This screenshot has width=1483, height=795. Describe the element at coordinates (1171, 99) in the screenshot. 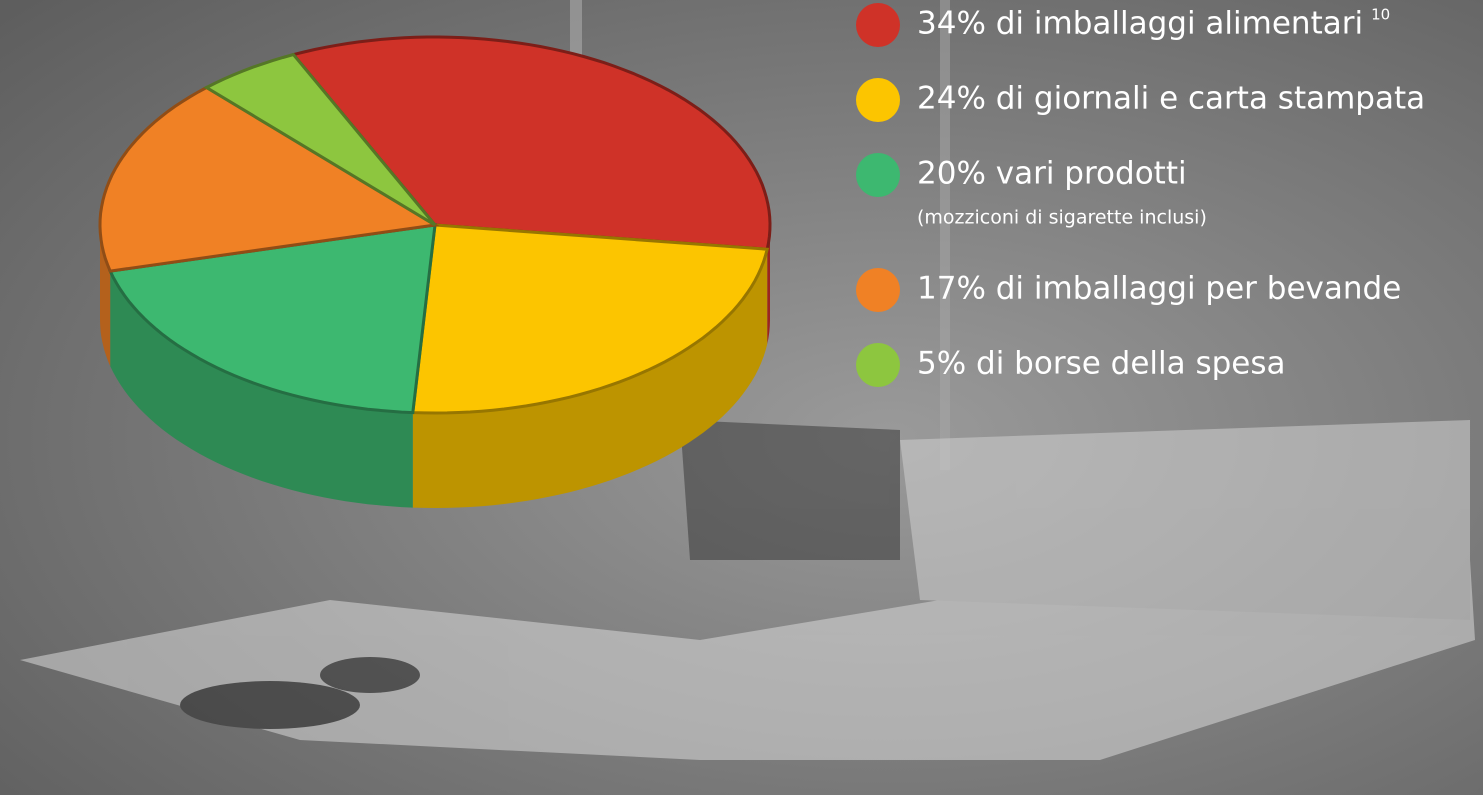

I see `legend-label: 24% di giornali e carta stampata` at that location.